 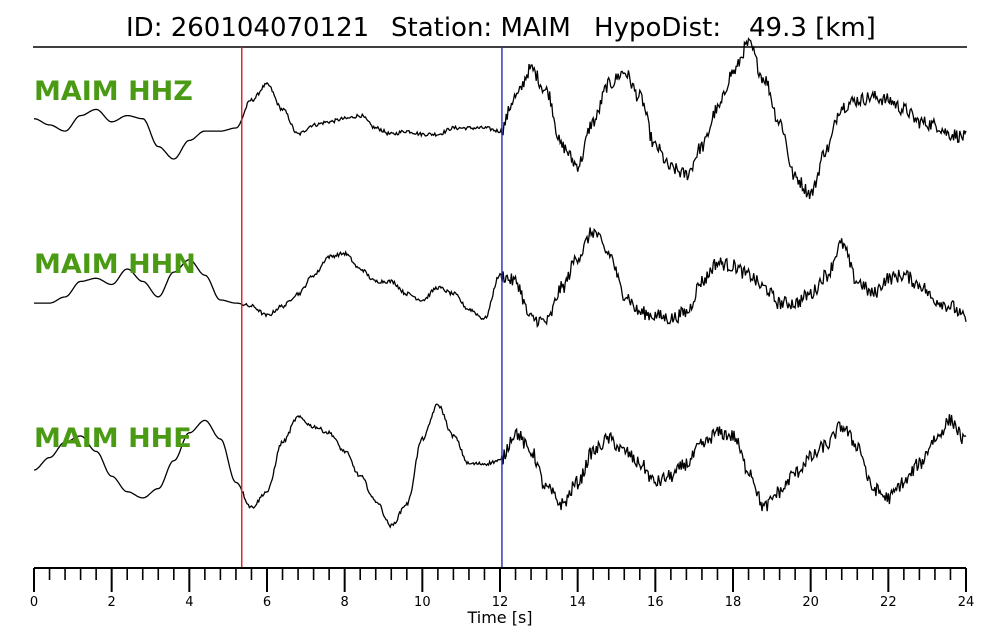 What do you see at coordinates (500, 602) in the screenshot?
I see `x-tick-label: 12` at bounding box center [500, 602].